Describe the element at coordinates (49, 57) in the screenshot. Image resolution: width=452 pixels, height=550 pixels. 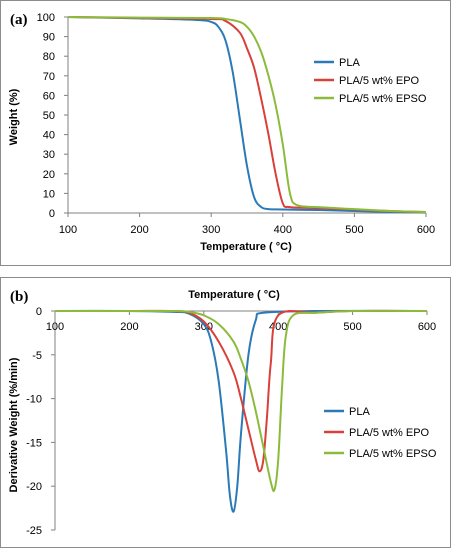
I see `y-tick-label: 80` at that location.